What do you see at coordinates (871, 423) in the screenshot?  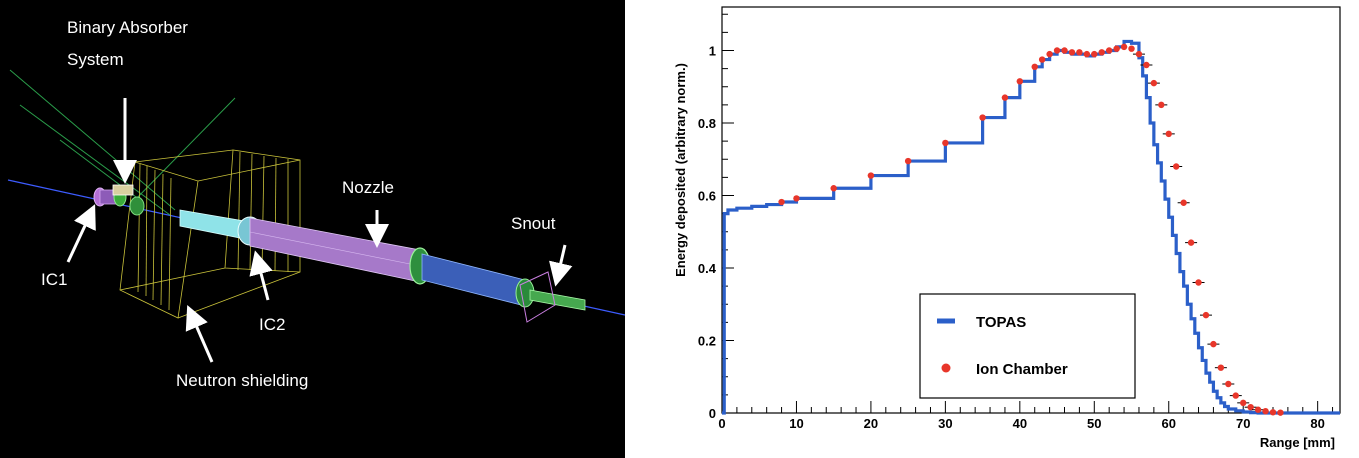 I see `x-tick-label: 20` at bounding box center [871, 423].